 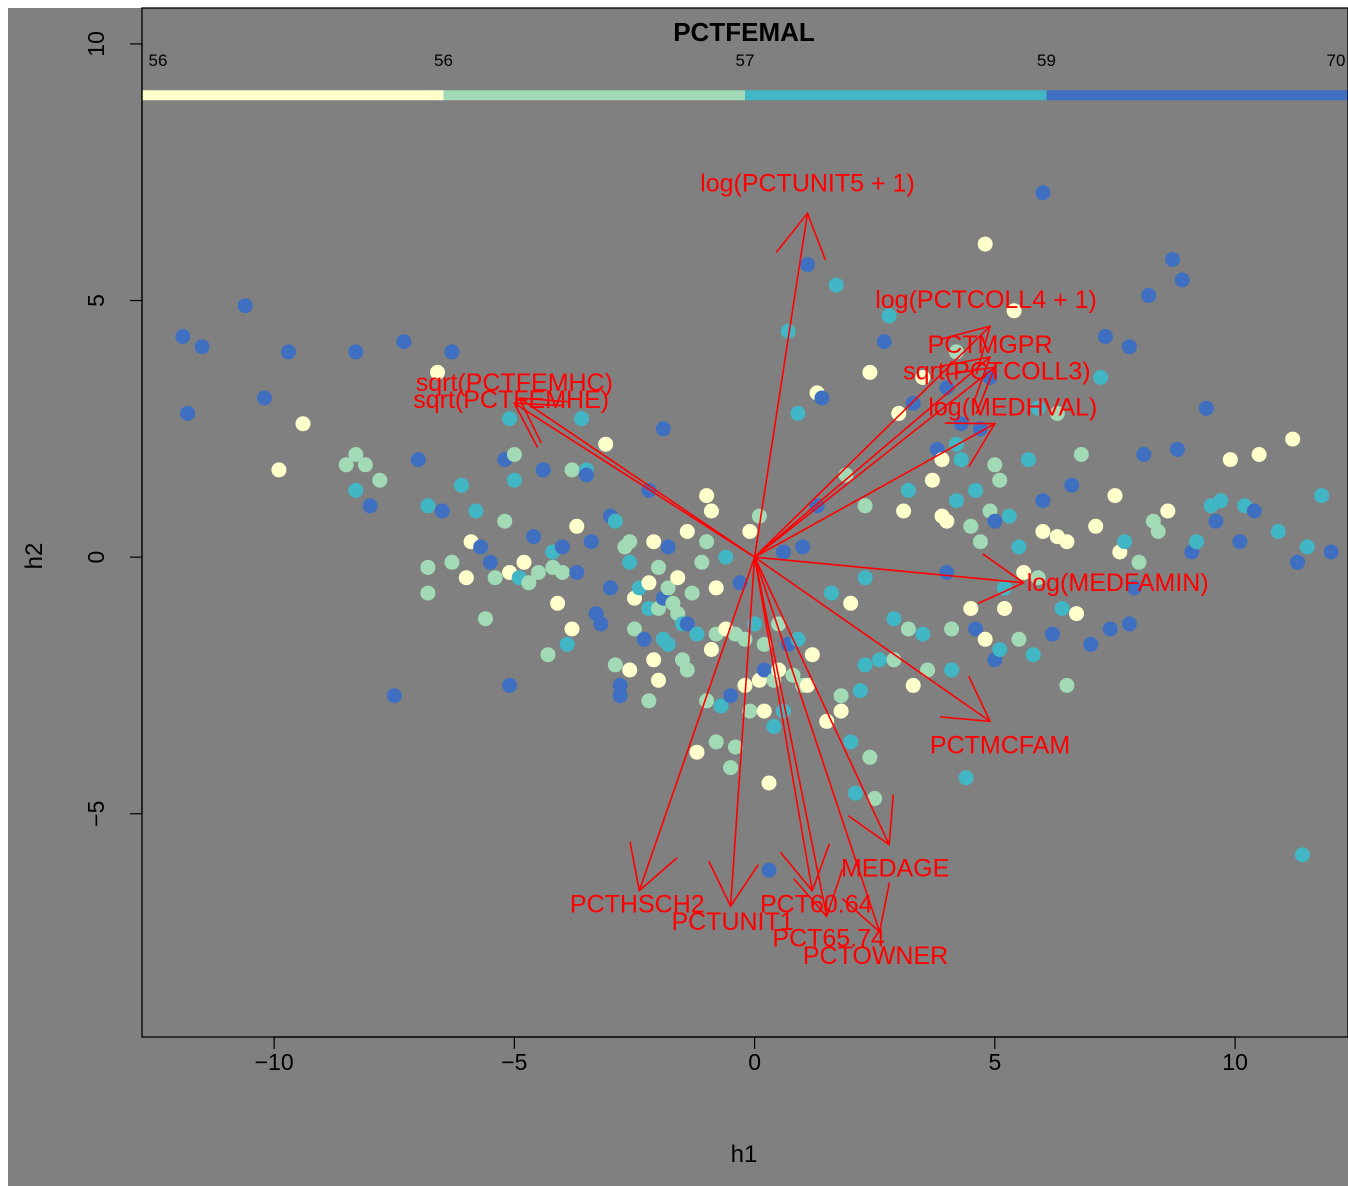 I want to click on vector-label: sqrt(PCTFEMHE), so click(x=511, y=400).